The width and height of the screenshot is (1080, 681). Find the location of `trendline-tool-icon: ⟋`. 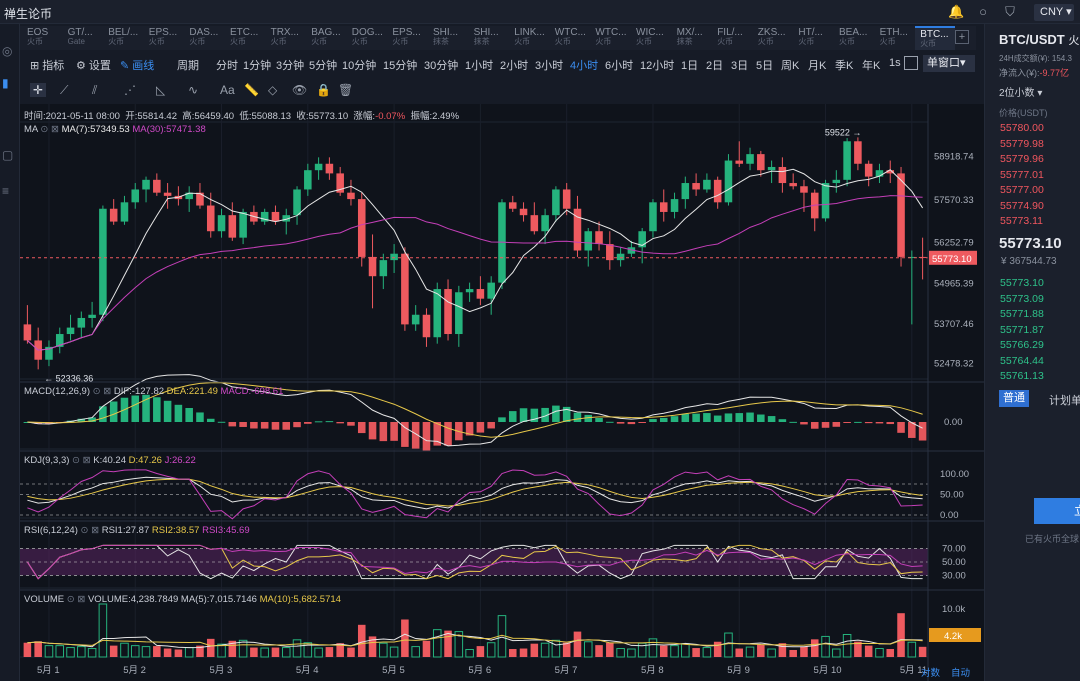

trendline-tool-icon: ⟋ is located at coordinates (64, 90).